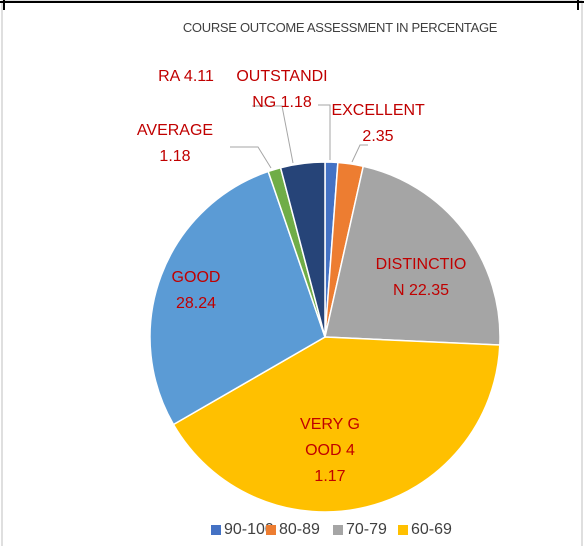  I want to click on label-name: DISTINCTION, so click(421, 277).